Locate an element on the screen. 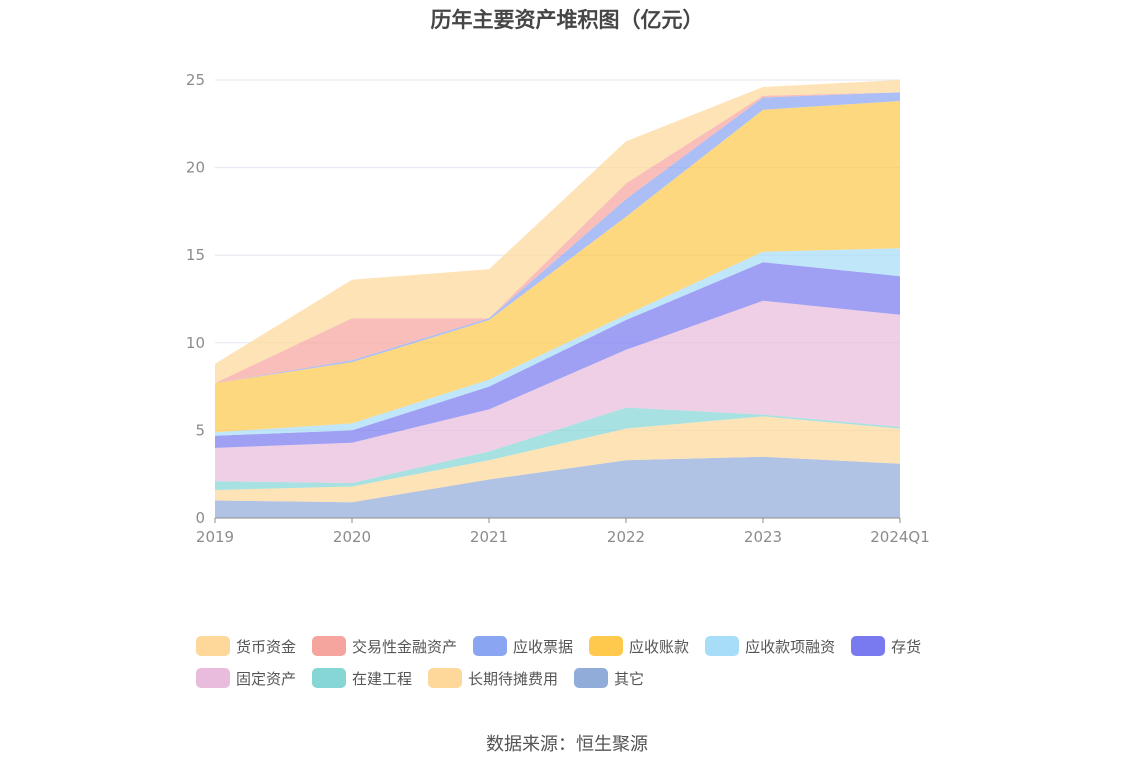  legend-item: 在建工程 is located at coordinates (362, 678).